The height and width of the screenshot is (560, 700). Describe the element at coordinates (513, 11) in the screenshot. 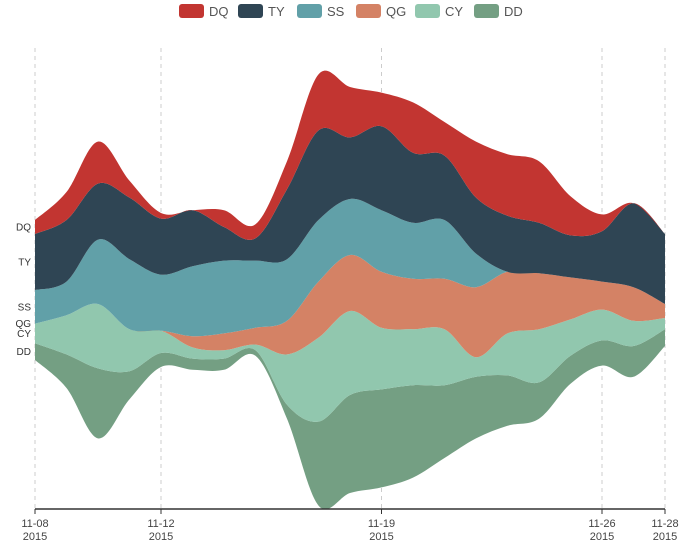

I see `legend-label: DD` at that location.